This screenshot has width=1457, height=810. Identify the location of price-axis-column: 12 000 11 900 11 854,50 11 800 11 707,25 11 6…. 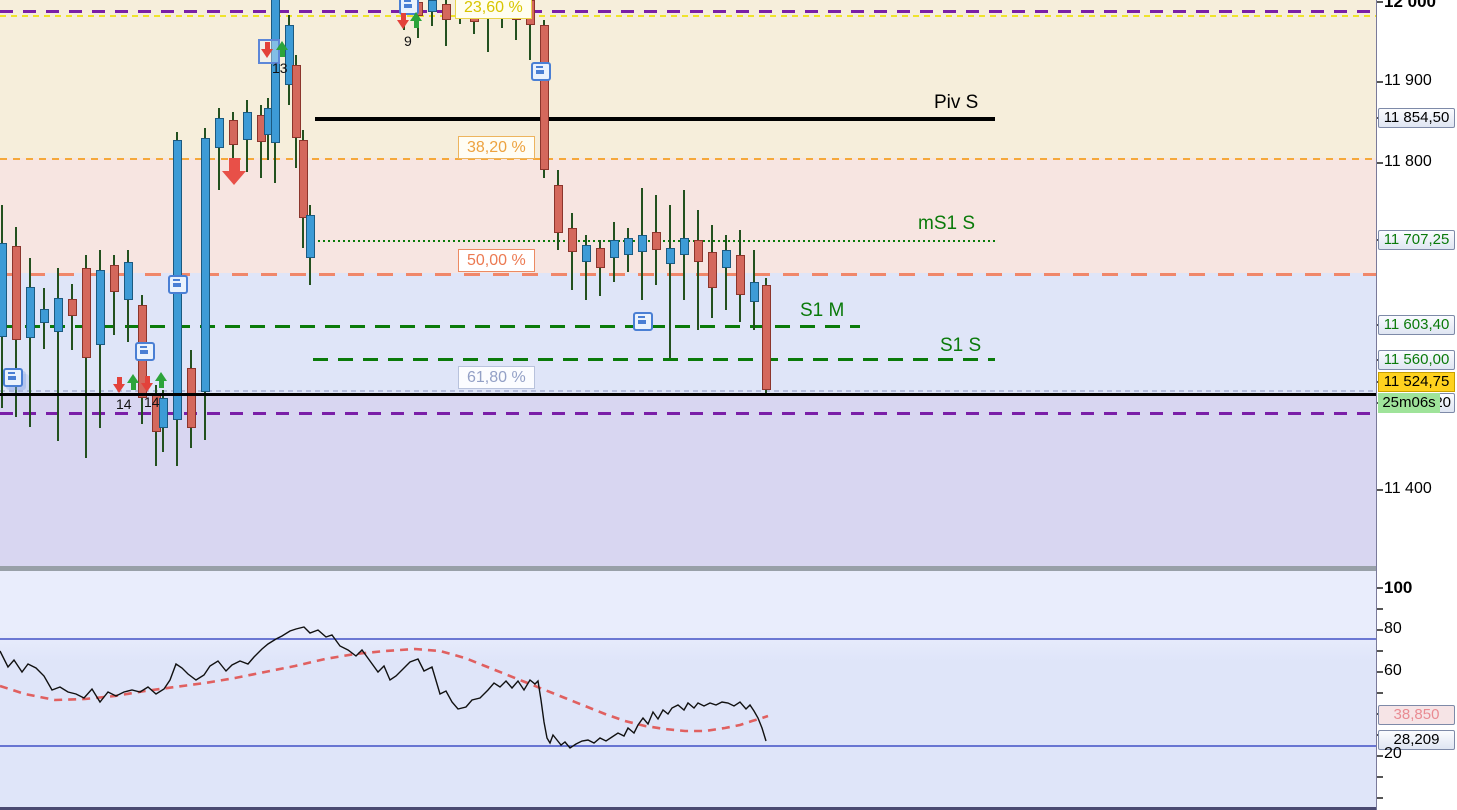
(1416, 405).